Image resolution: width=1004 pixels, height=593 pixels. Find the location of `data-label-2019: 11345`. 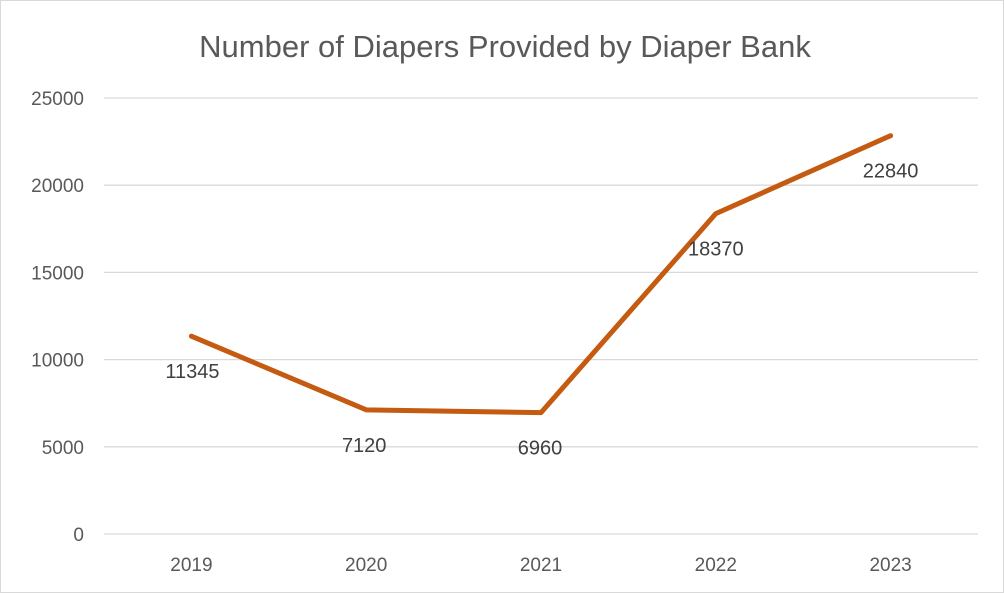

data-label-2019: 11345 is located at coordinates (192, 372).